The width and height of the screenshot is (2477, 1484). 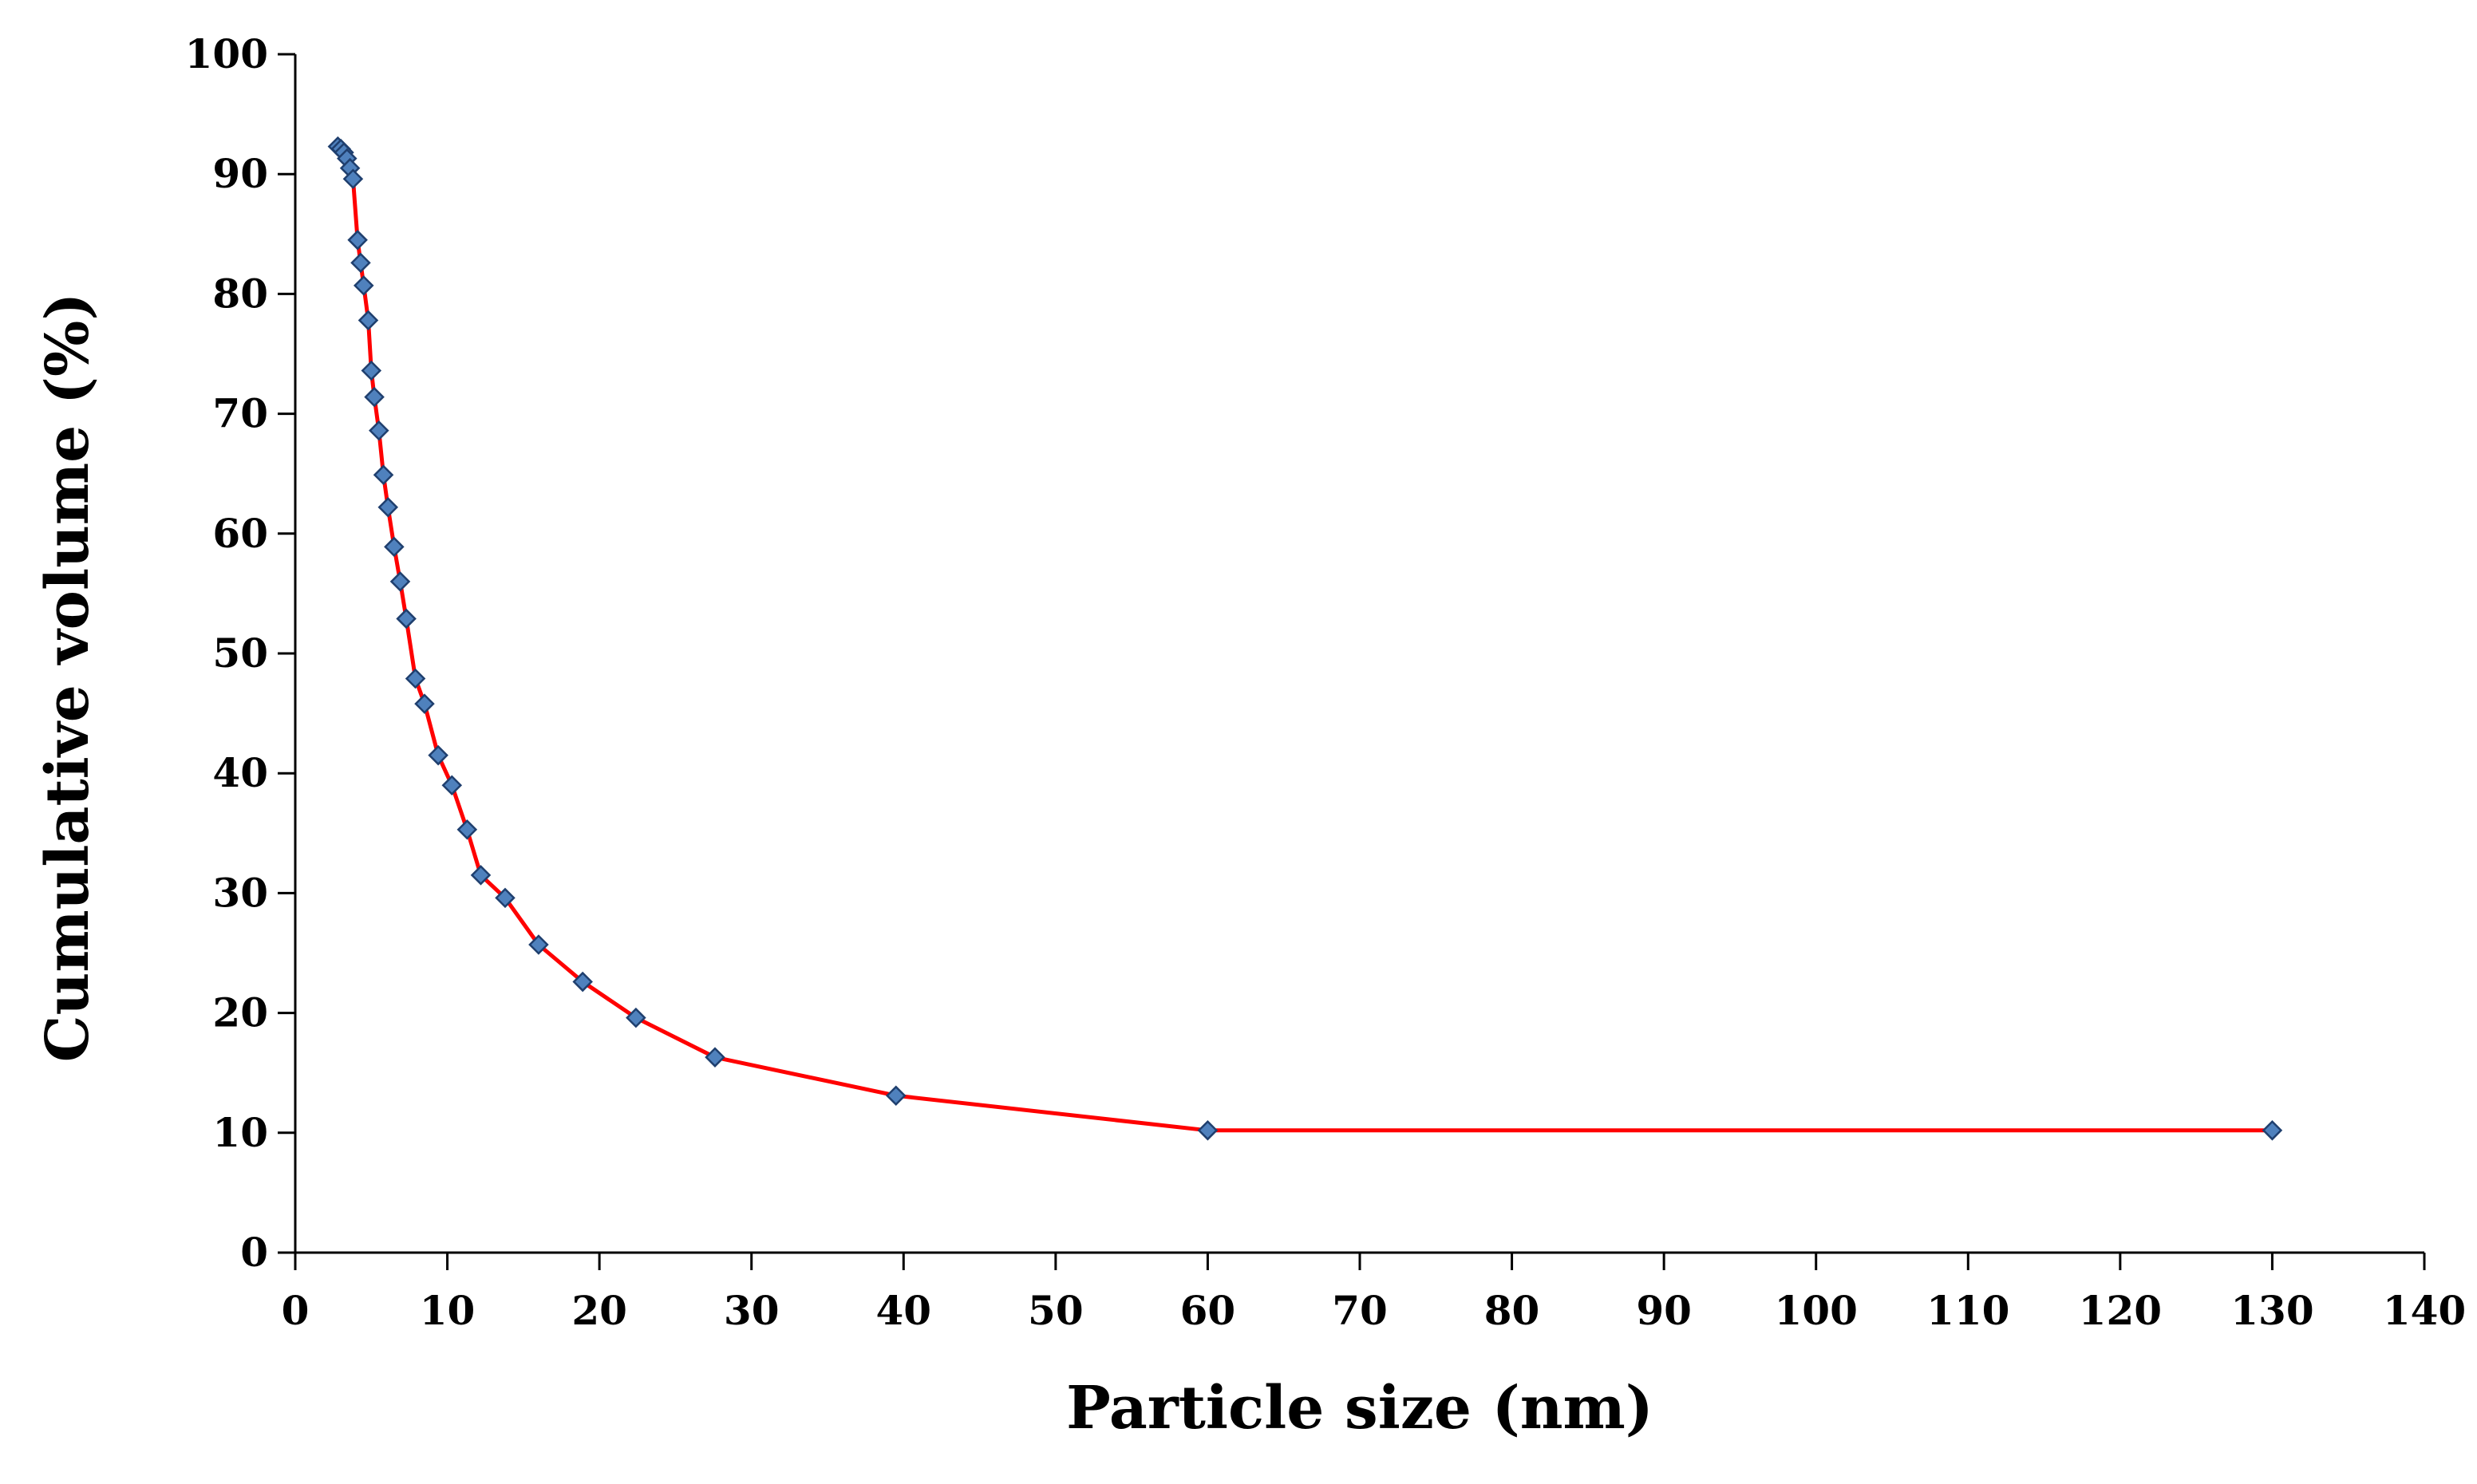 I want to click on x-axis-ticks: 0 10 20 30 40 50 60 70 80 90 100 110 120 130 140, so click(x=1374, y=1293).